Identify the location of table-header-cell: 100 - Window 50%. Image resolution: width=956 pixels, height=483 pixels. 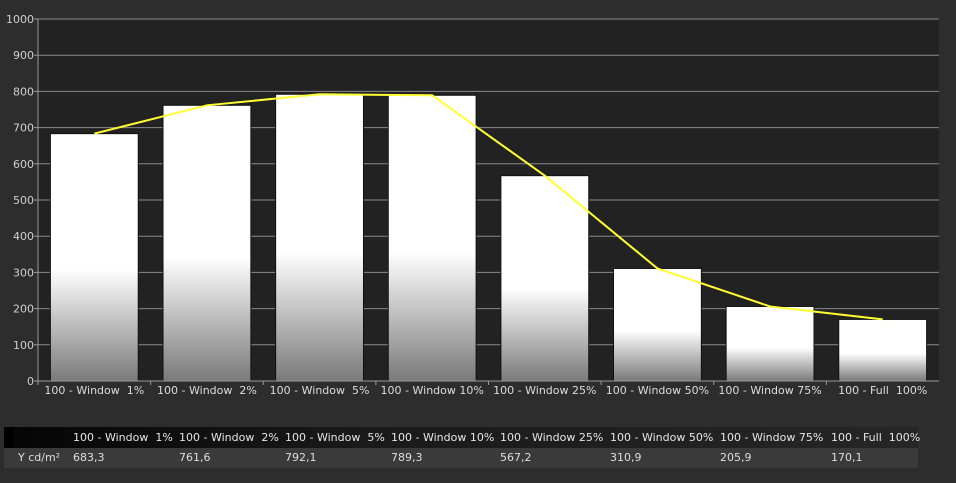
(662, 437).